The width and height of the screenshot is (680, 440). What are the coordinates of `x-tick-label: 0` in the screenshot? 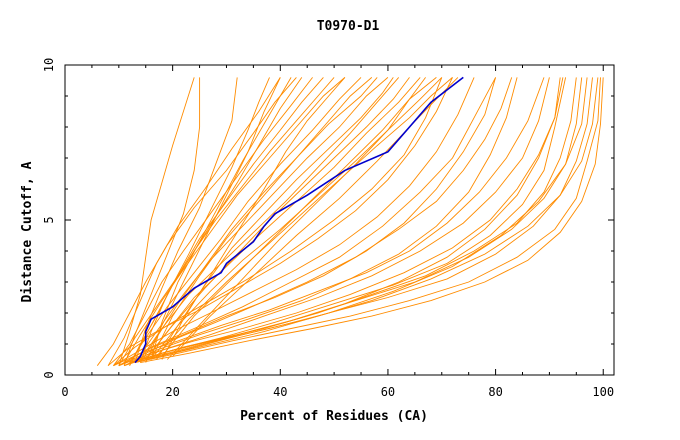 It's located at (64, 392).